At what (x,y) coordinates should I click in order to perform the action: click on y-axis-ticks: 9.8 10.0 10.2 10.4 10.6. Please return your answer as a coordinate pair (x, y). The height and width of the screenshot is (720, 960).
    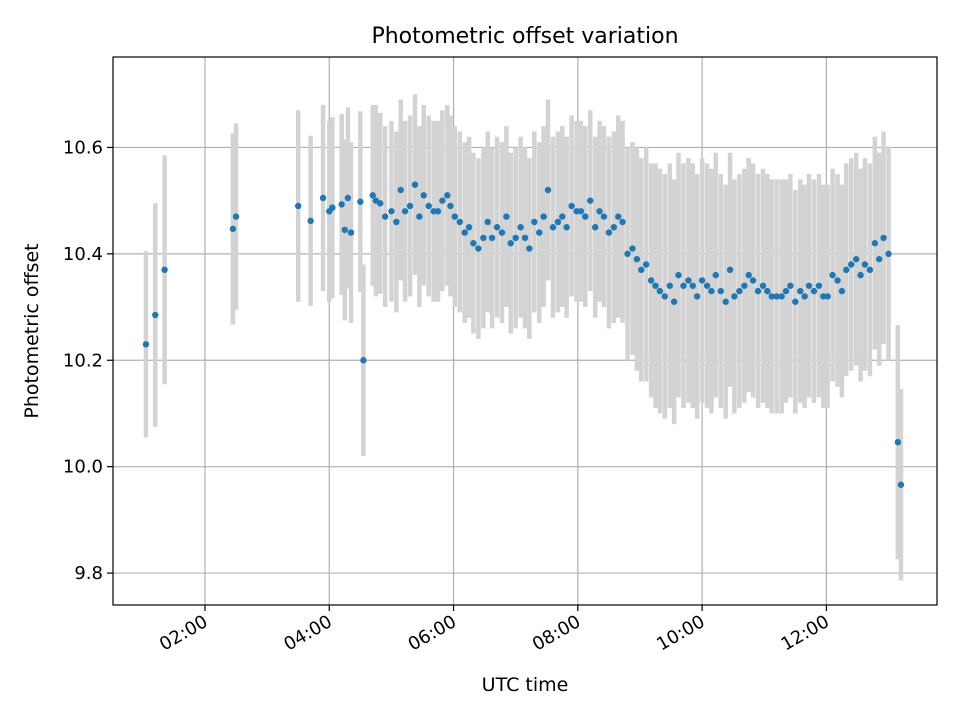
    Looking at the image, I should click on (88, 360).